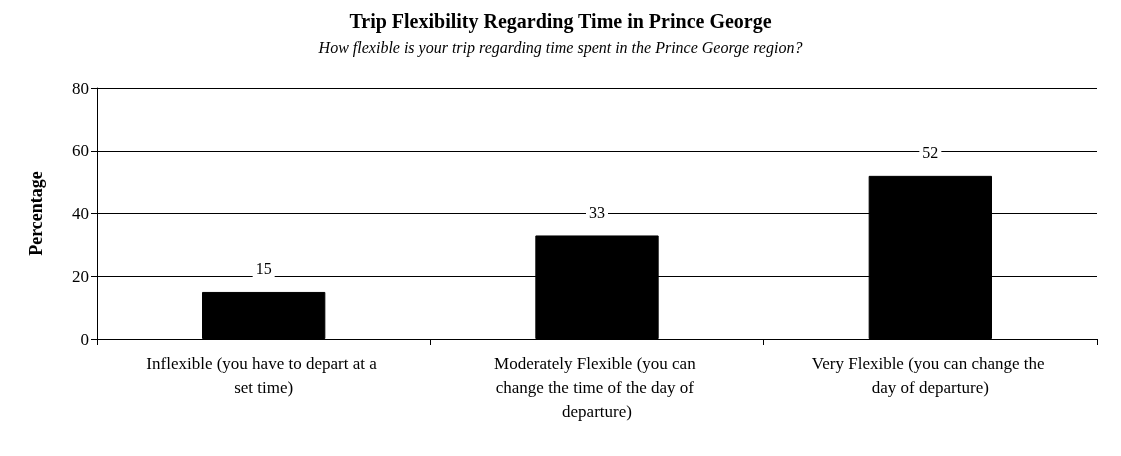  I want to click on chart-title: Trip Flexibility Regarding Time in Prince George, so click(560, 21).